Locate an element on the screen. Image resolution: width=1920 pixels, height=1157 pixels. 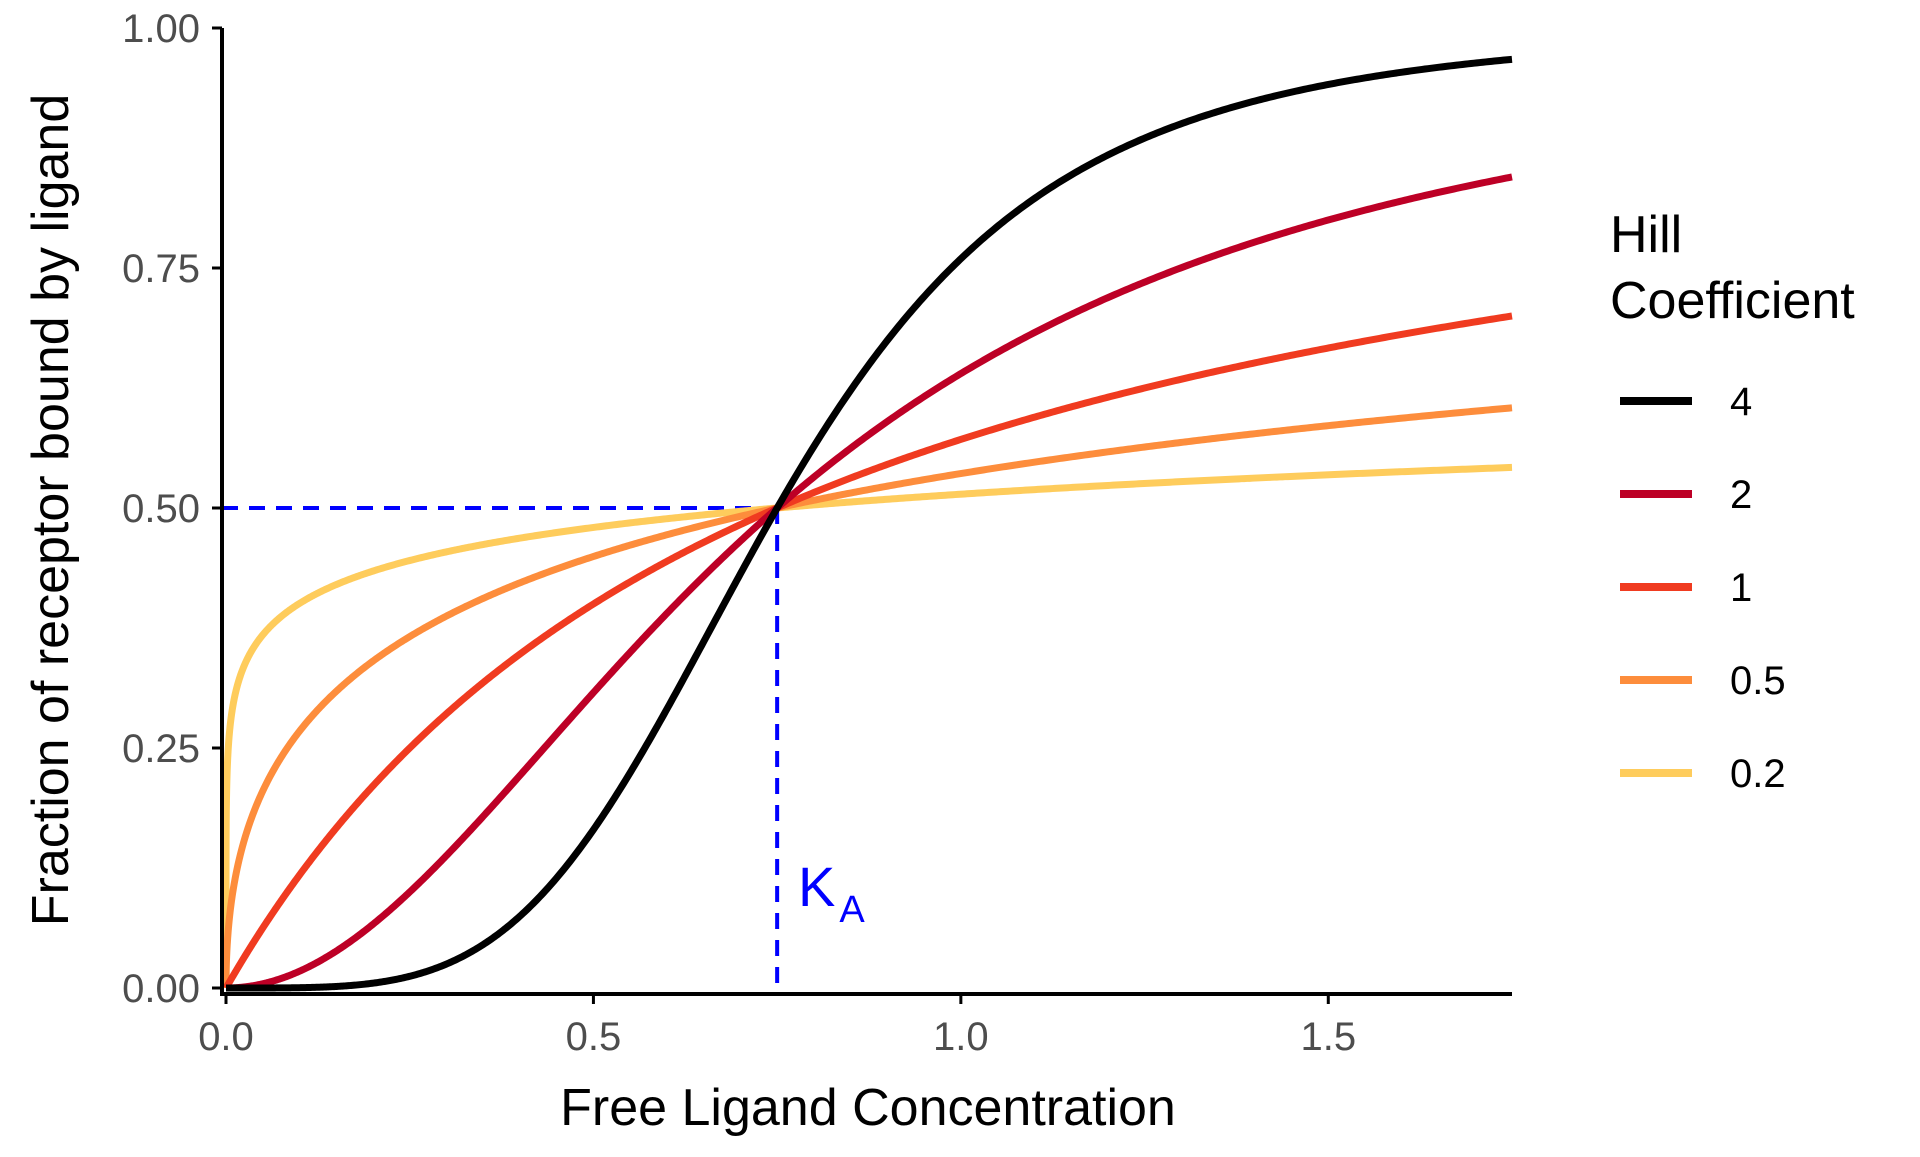
legend-items: 4 2 1 0.5 0.2 is located at coordinates (1703, 588).